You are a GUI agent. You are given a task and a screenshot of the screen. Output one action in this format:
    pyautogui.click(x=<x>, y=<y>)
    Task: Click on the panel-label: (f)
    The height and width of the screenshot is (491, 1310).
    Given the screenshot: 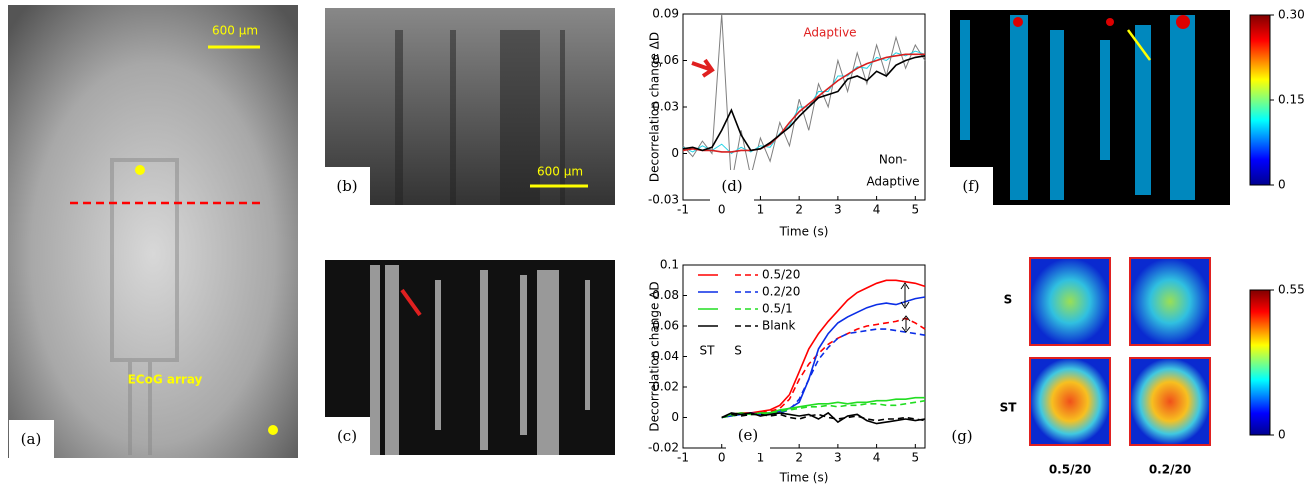 What is the action you would take?
    pyautogui.click(x=970, y=186)
    